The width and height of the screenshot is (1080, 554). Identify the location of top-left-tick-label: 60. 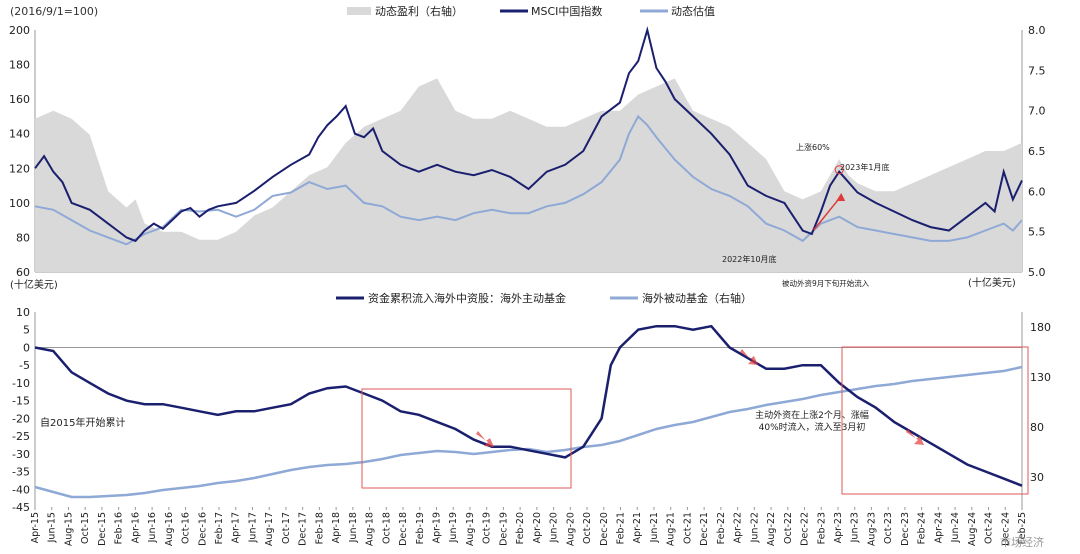
(23, 272).